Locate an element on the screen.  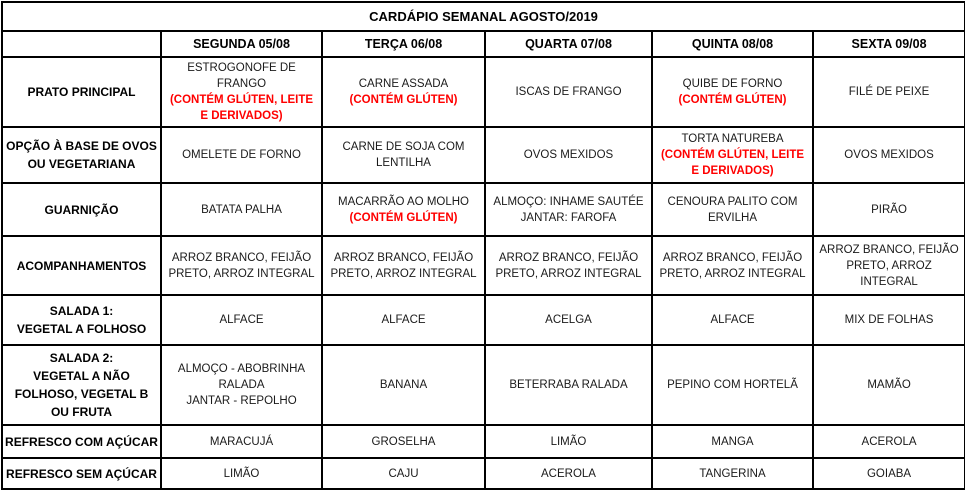
dish-name: MIX DE FOLHAS is located at coordinates (889, 320).